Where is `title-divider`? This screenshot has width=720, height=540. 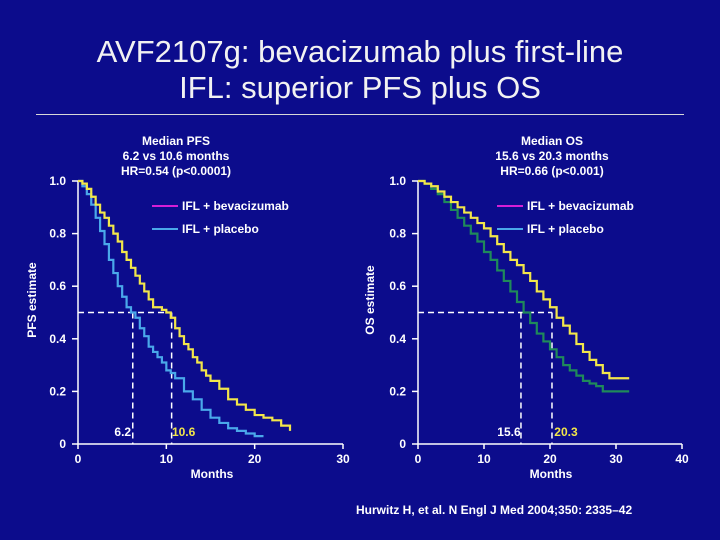 title-divider is located at coordinates (360, 114).